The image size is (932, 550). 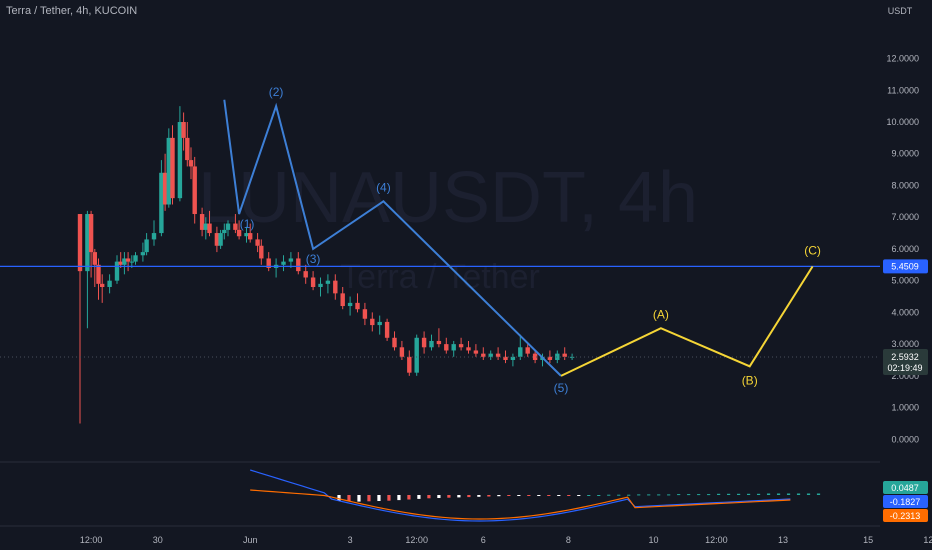 I want to click on symbol-line: Terra / Tether, 4h, KUCOIN, so click(x=72, y=11).